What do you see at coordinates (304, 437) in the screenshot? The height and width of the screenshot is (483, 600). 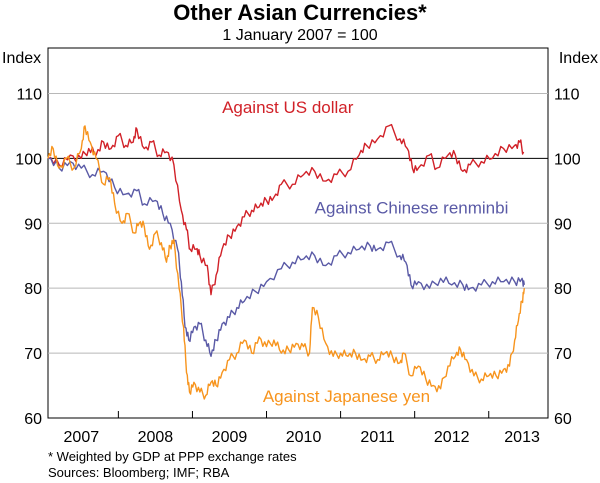 I see `x-tick-label-2010: 2010` at bounding box center [304, 437].